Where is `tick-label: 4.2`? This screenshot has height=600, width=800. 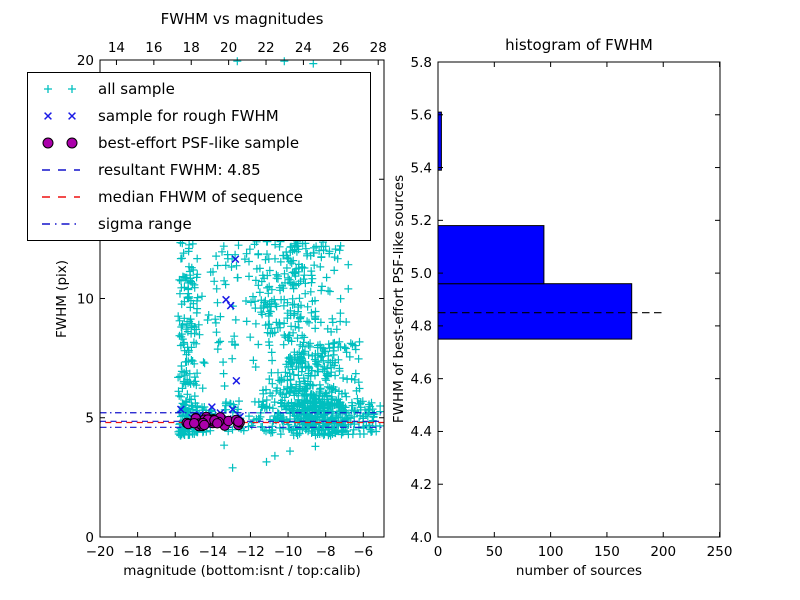 tick-label: 4.2 is located at coordinates (421, 485).